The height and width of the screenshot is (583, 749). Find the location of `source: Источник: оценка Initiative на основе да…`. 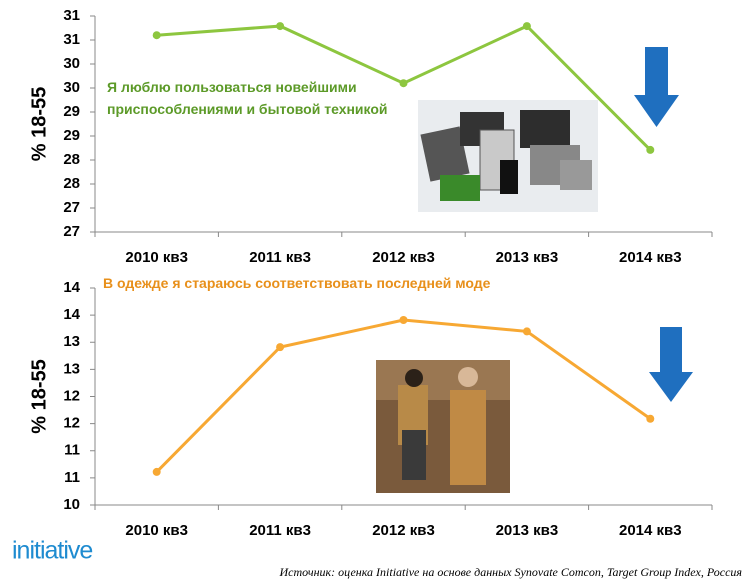

source: Источник: оценка Initiative на основе да… is located at coordinates (511, 572).